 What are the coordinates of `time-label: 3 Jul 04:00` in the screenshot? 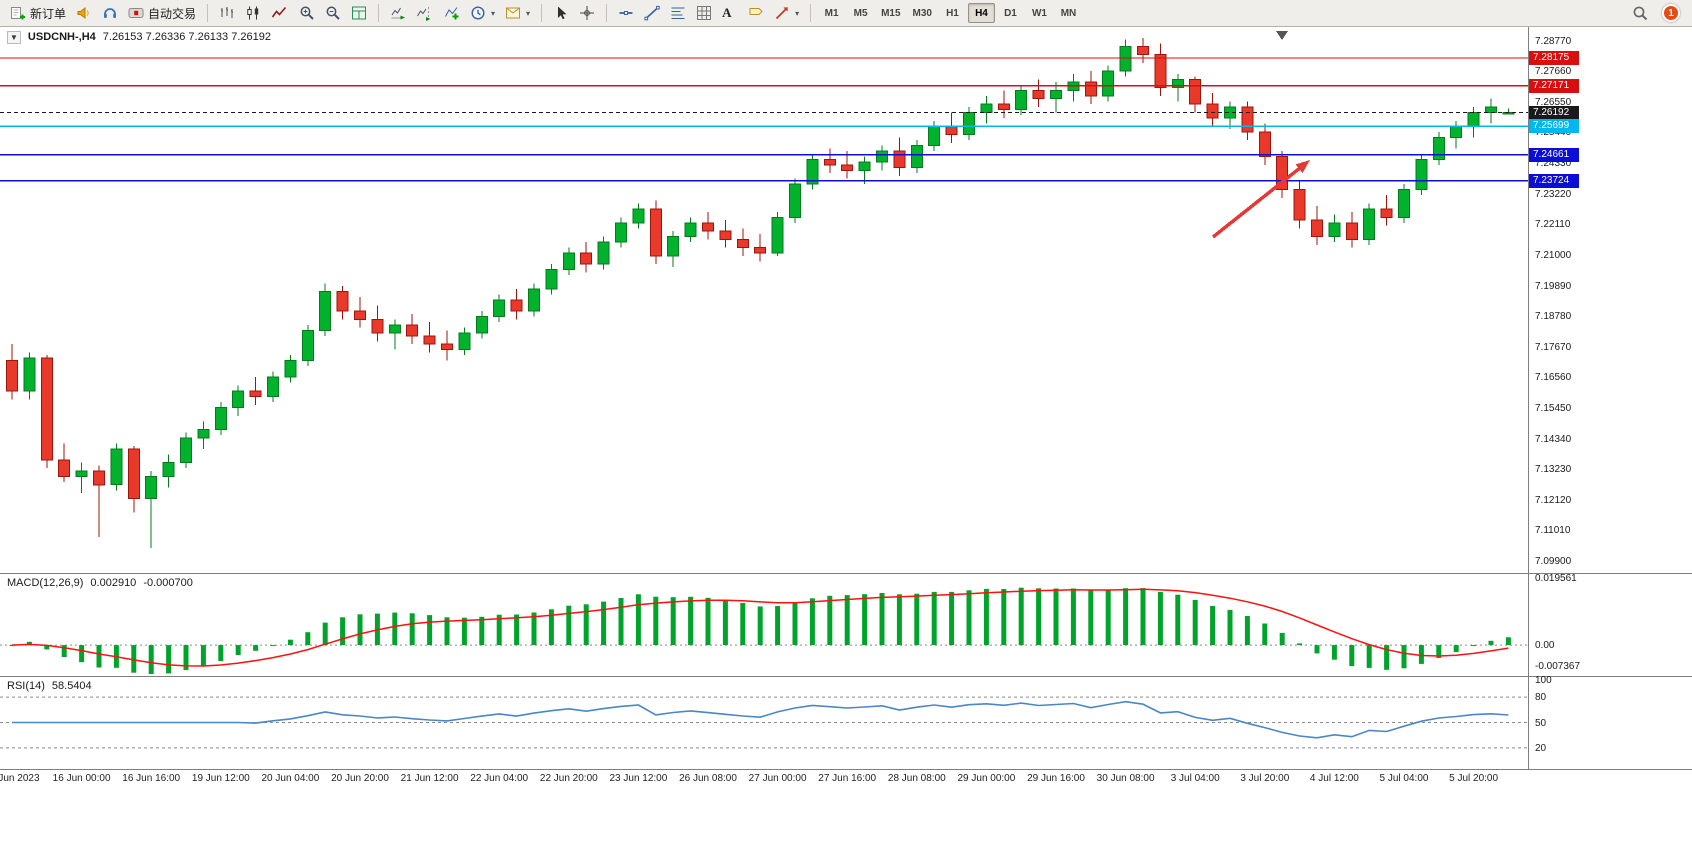 It's located at (1195, 778).